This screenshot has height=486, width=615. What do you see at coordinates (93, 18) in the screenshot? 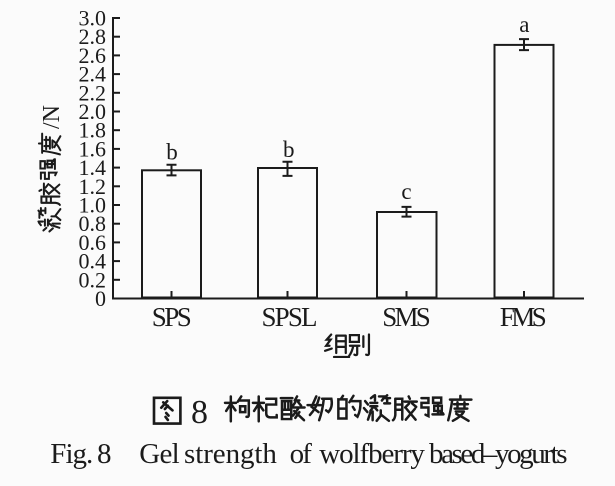
I see `svg-text: 3.0` at bounding box center [93, 18].